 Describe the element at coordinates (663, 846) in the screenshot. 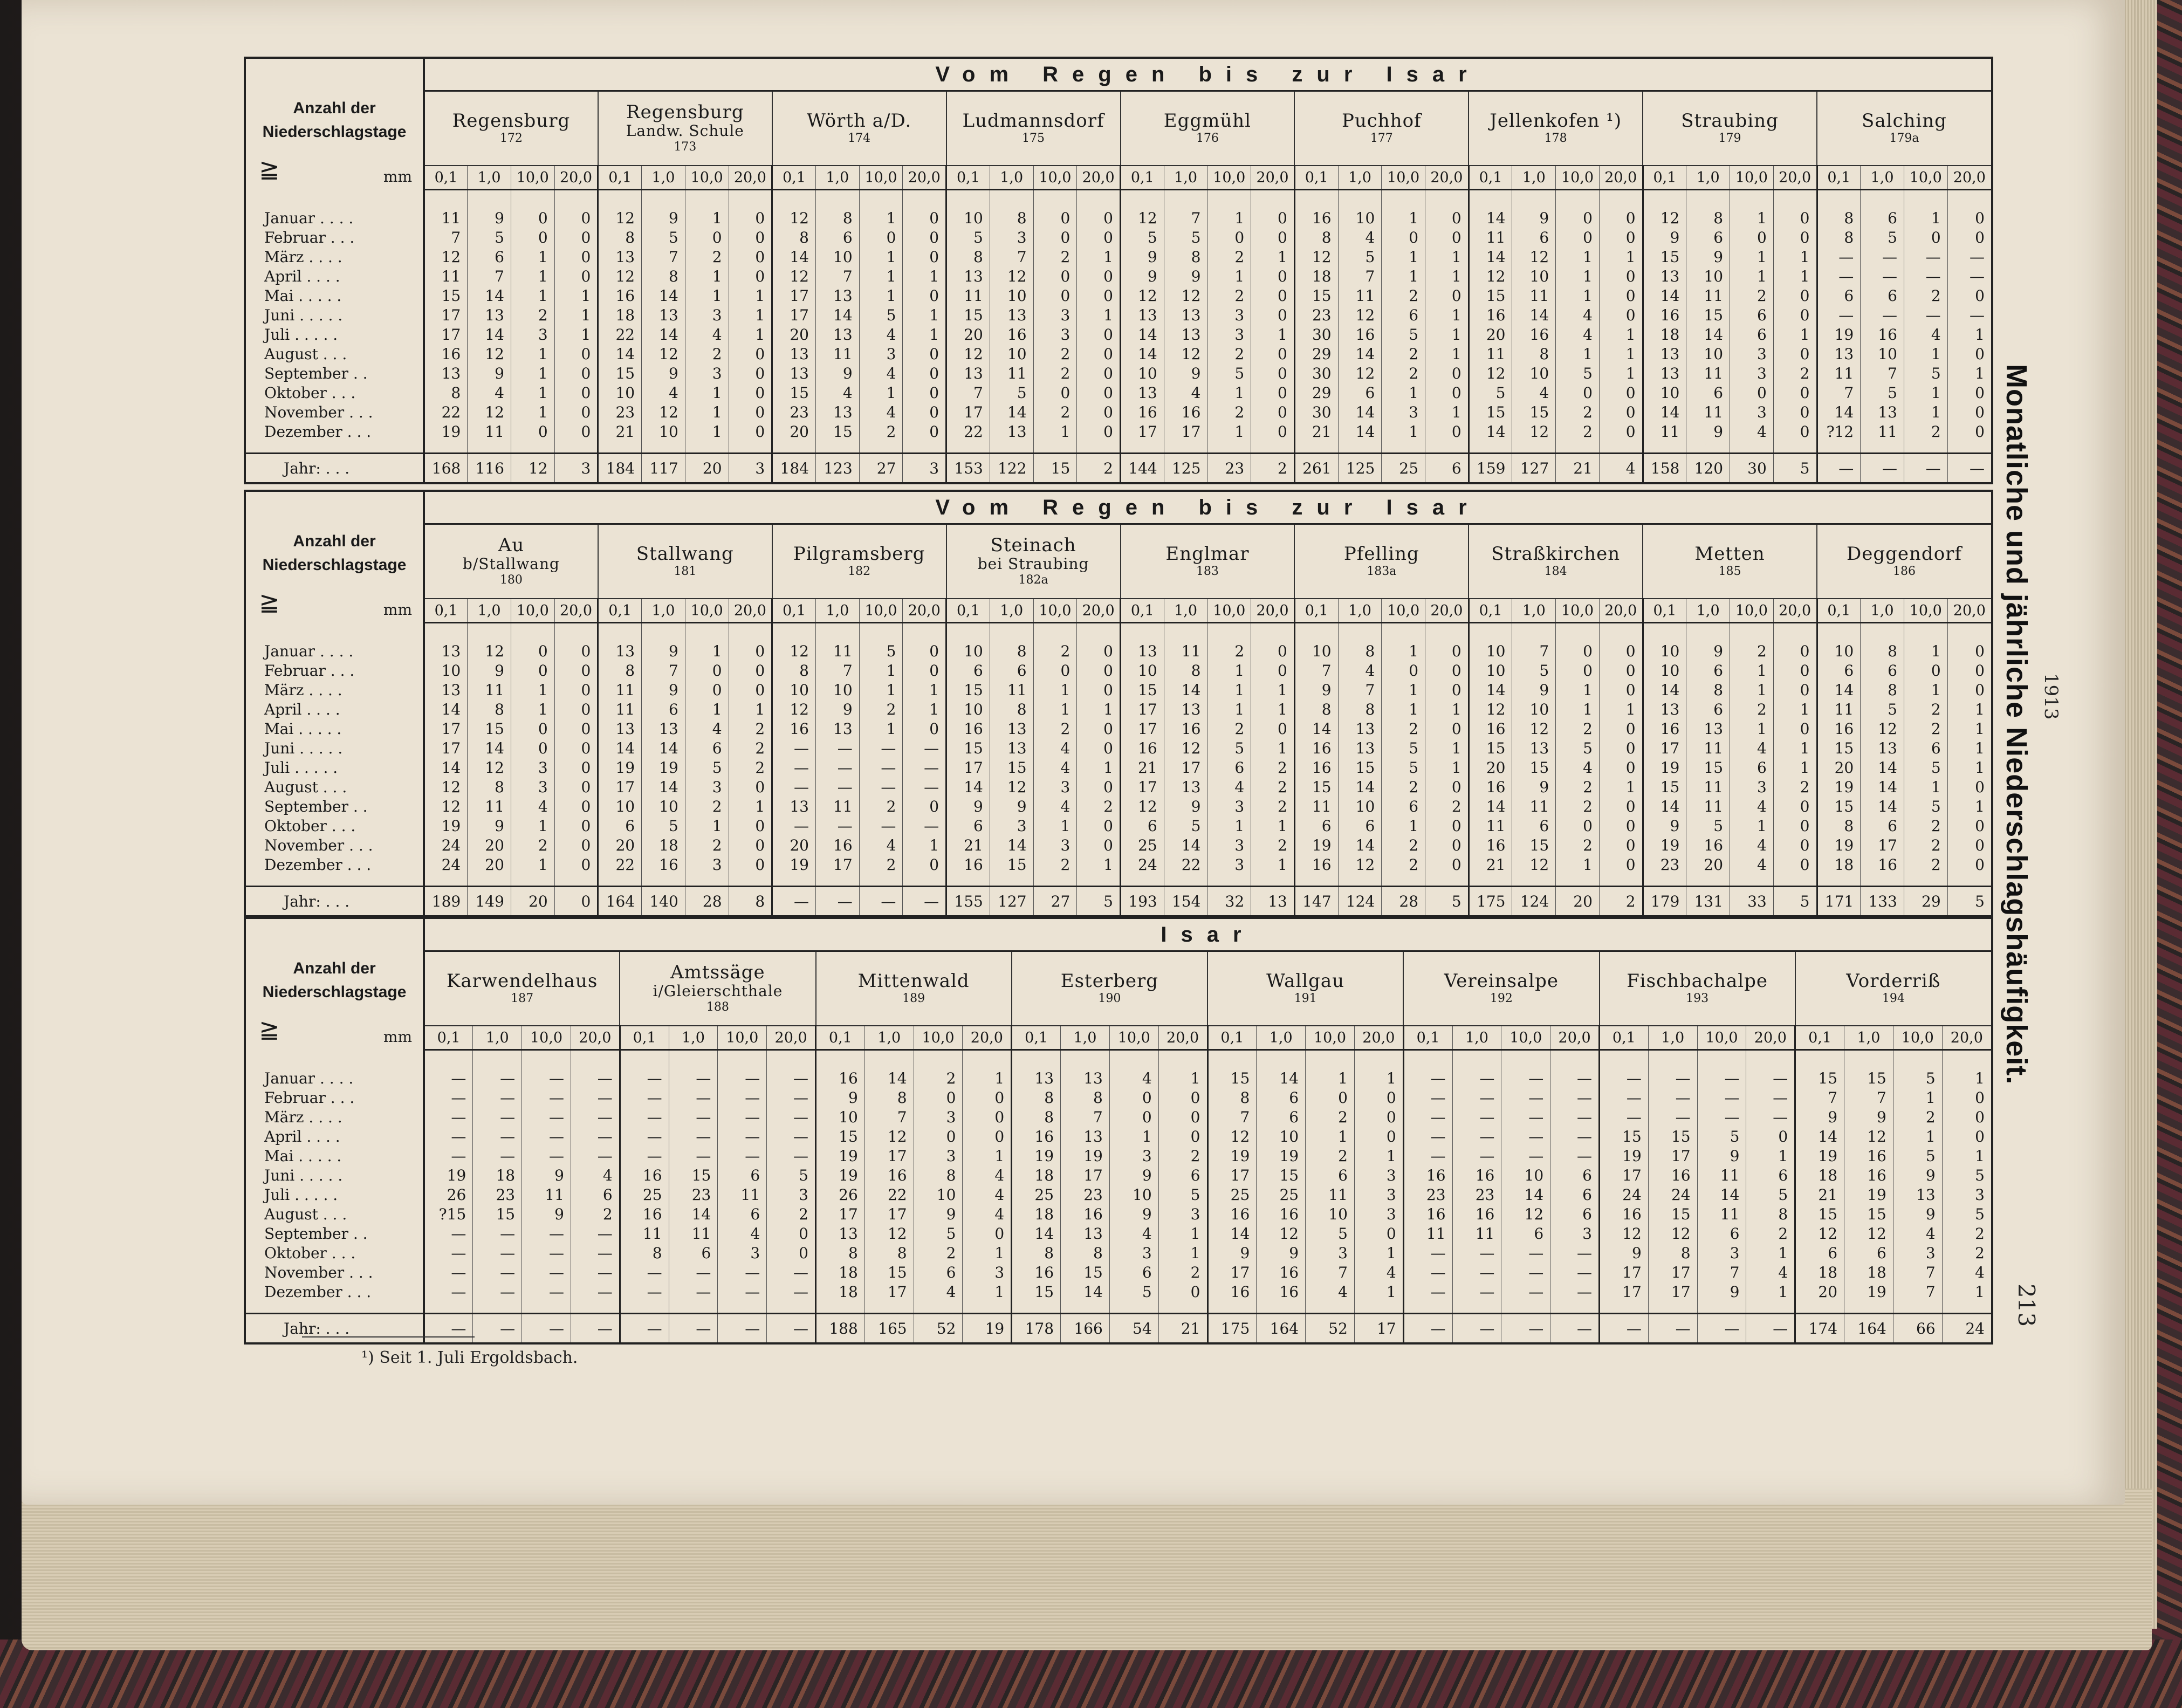

I see `table-cell: 18` at that location.